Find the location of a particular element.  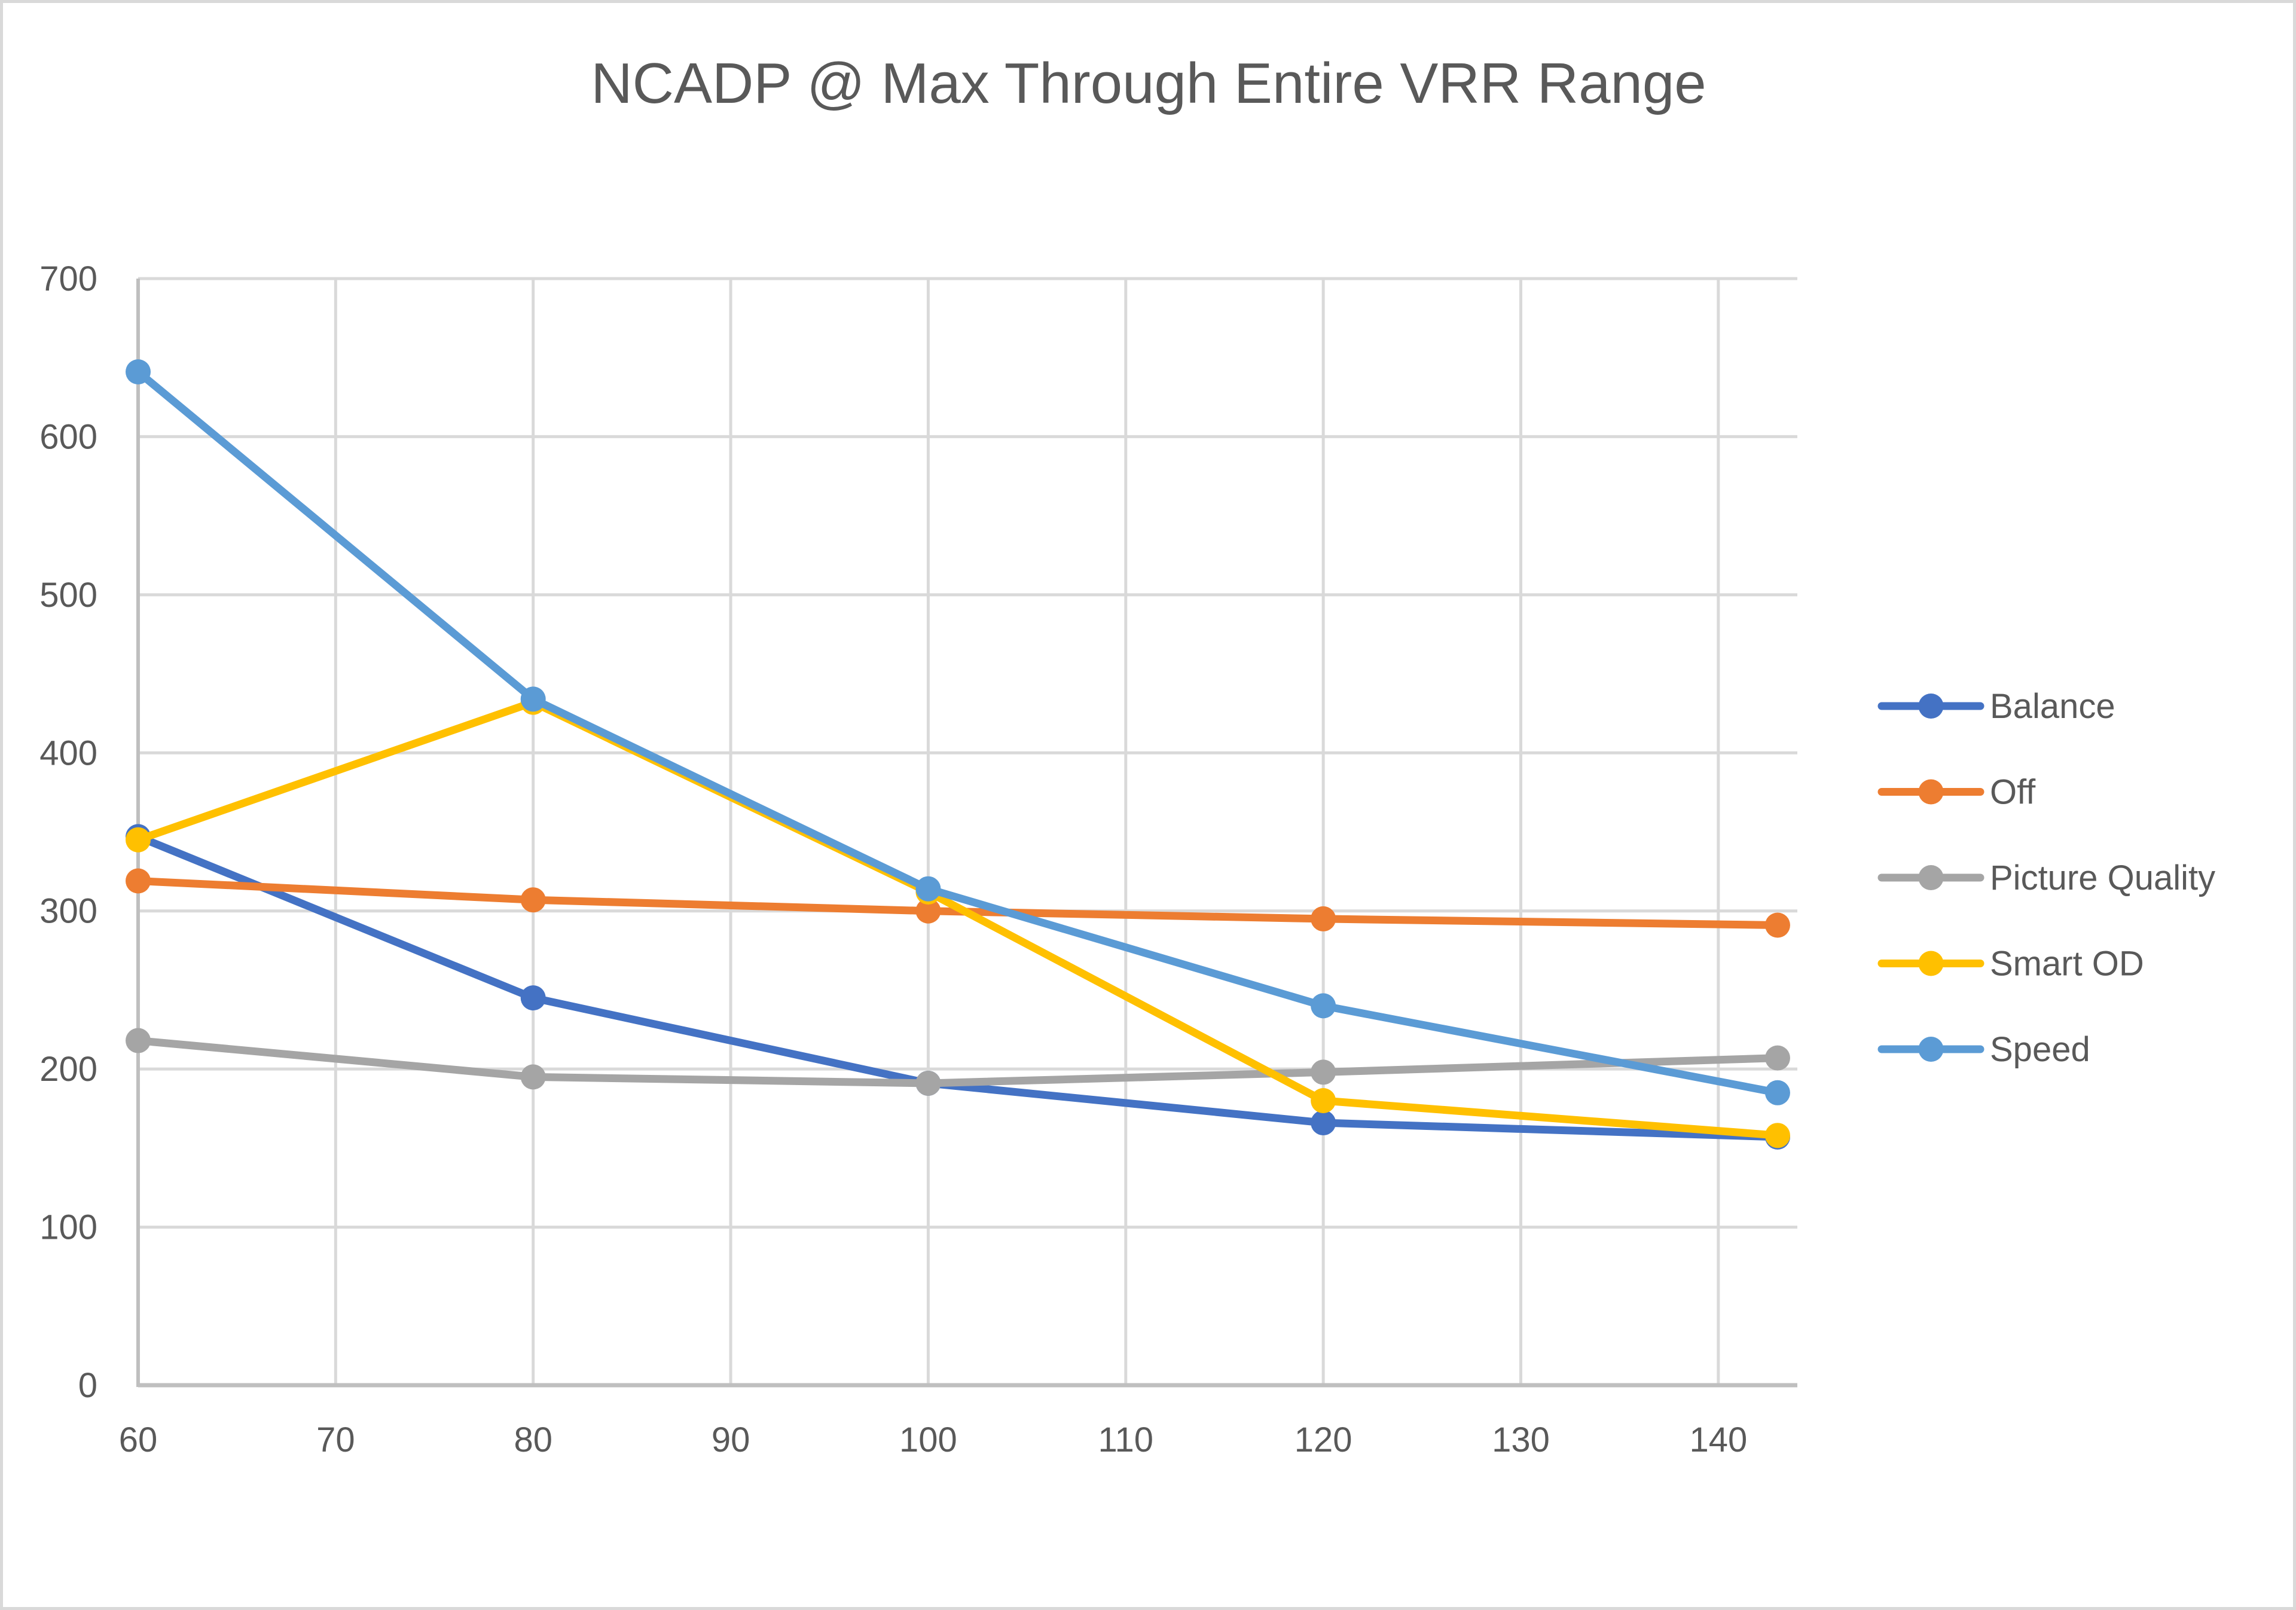

legend-label: Balance is located at coordinates (2052, 707).